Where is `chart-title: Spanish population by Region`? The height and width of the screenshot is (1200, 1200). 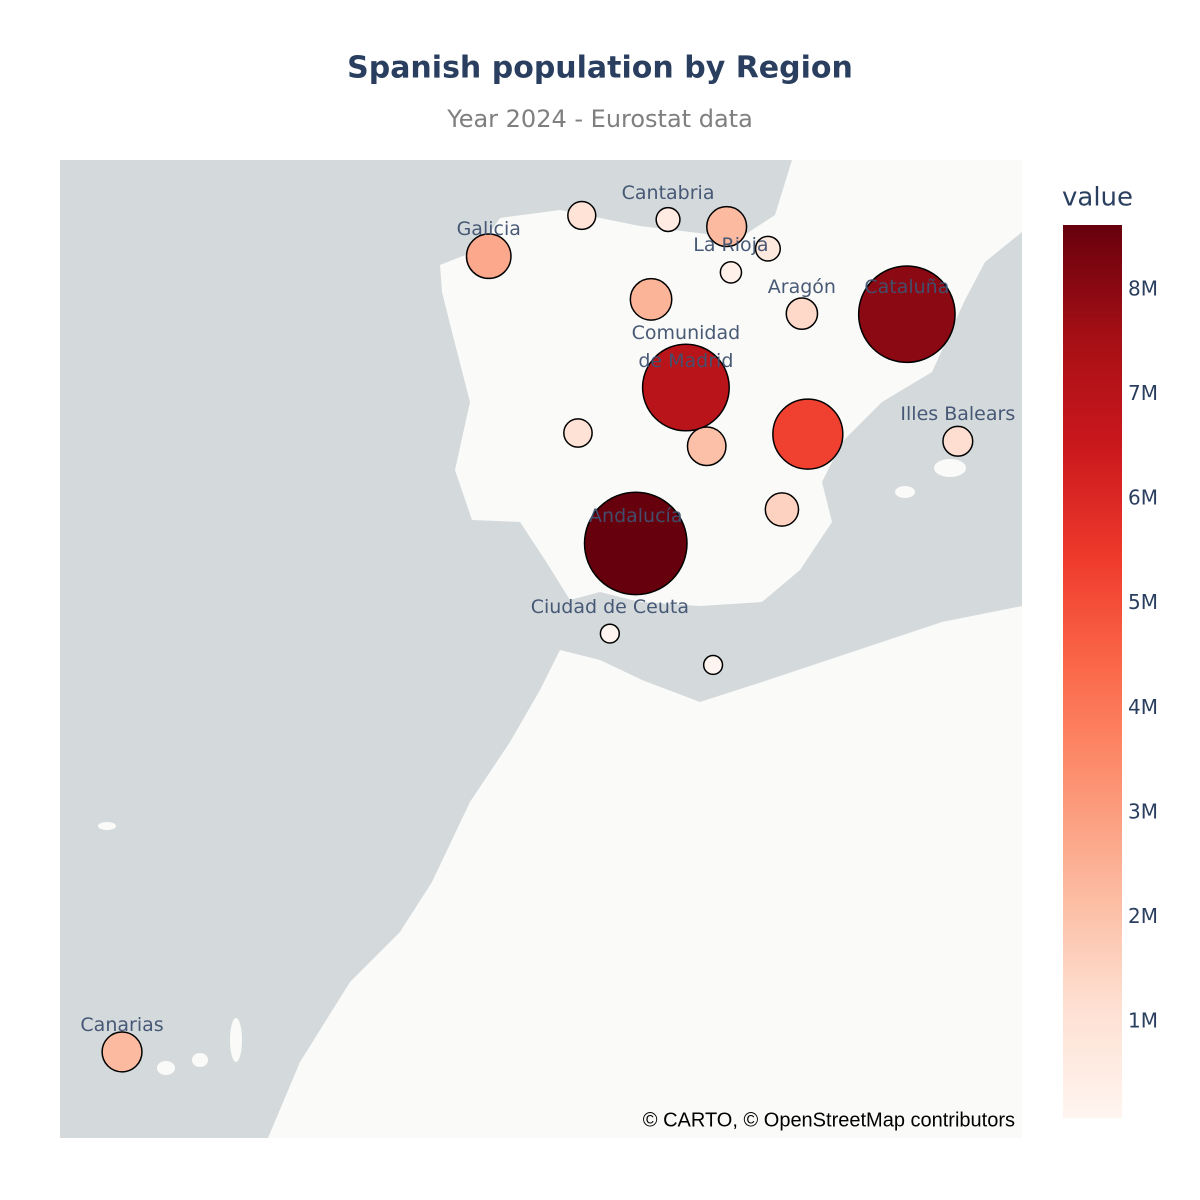 chart-title: Spanish population by Region is located at coordinates (600, 68).